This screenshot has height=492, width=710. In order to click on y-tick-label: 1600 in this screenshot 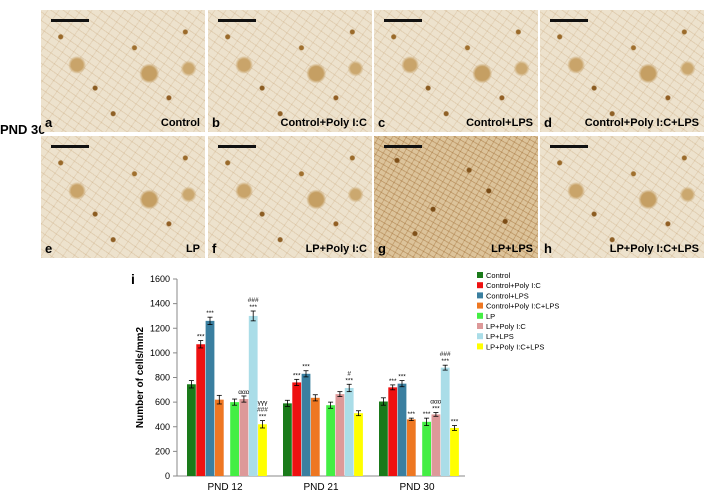, I will do `click(160, 279)`.